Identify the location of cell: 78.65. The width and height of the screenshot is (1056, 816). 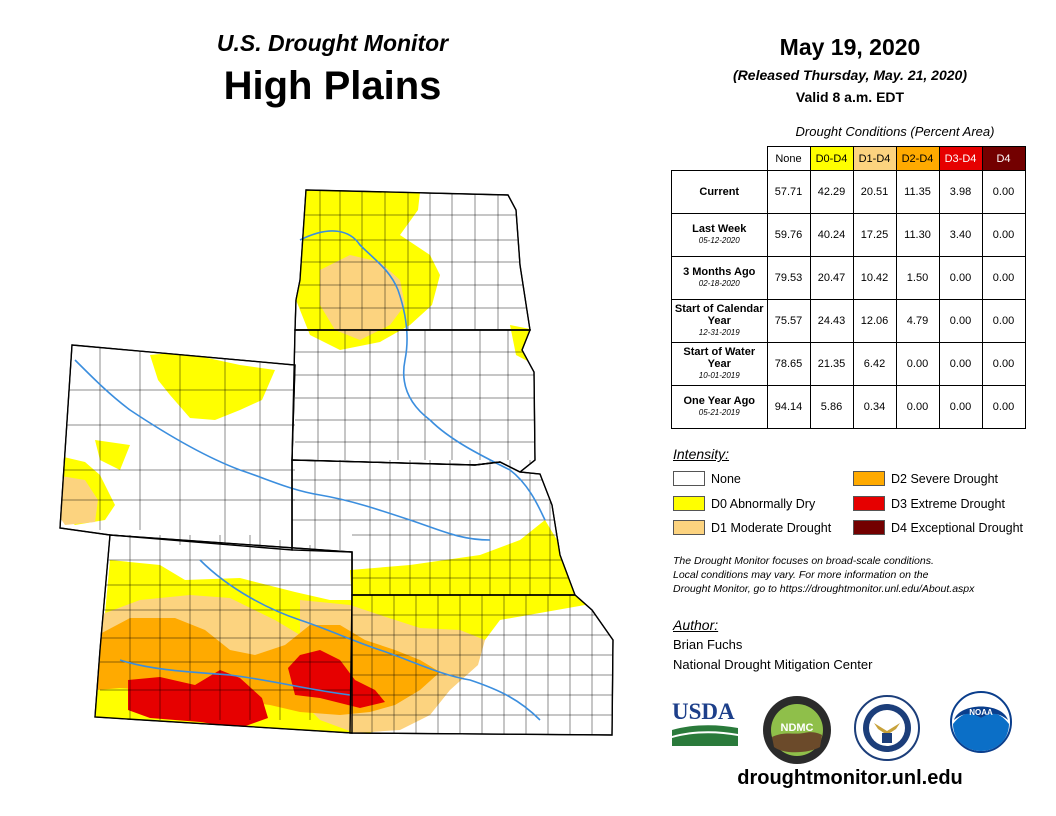
(788, 364).